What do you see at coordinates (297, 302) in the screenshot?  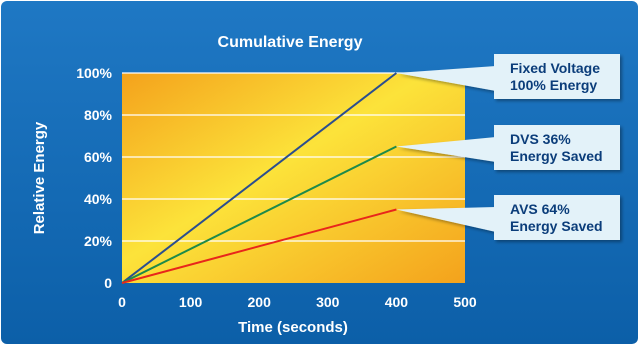 I see `x-axis-ticks: 0 100 200 300 400 500` at bounding box center [297, 302].